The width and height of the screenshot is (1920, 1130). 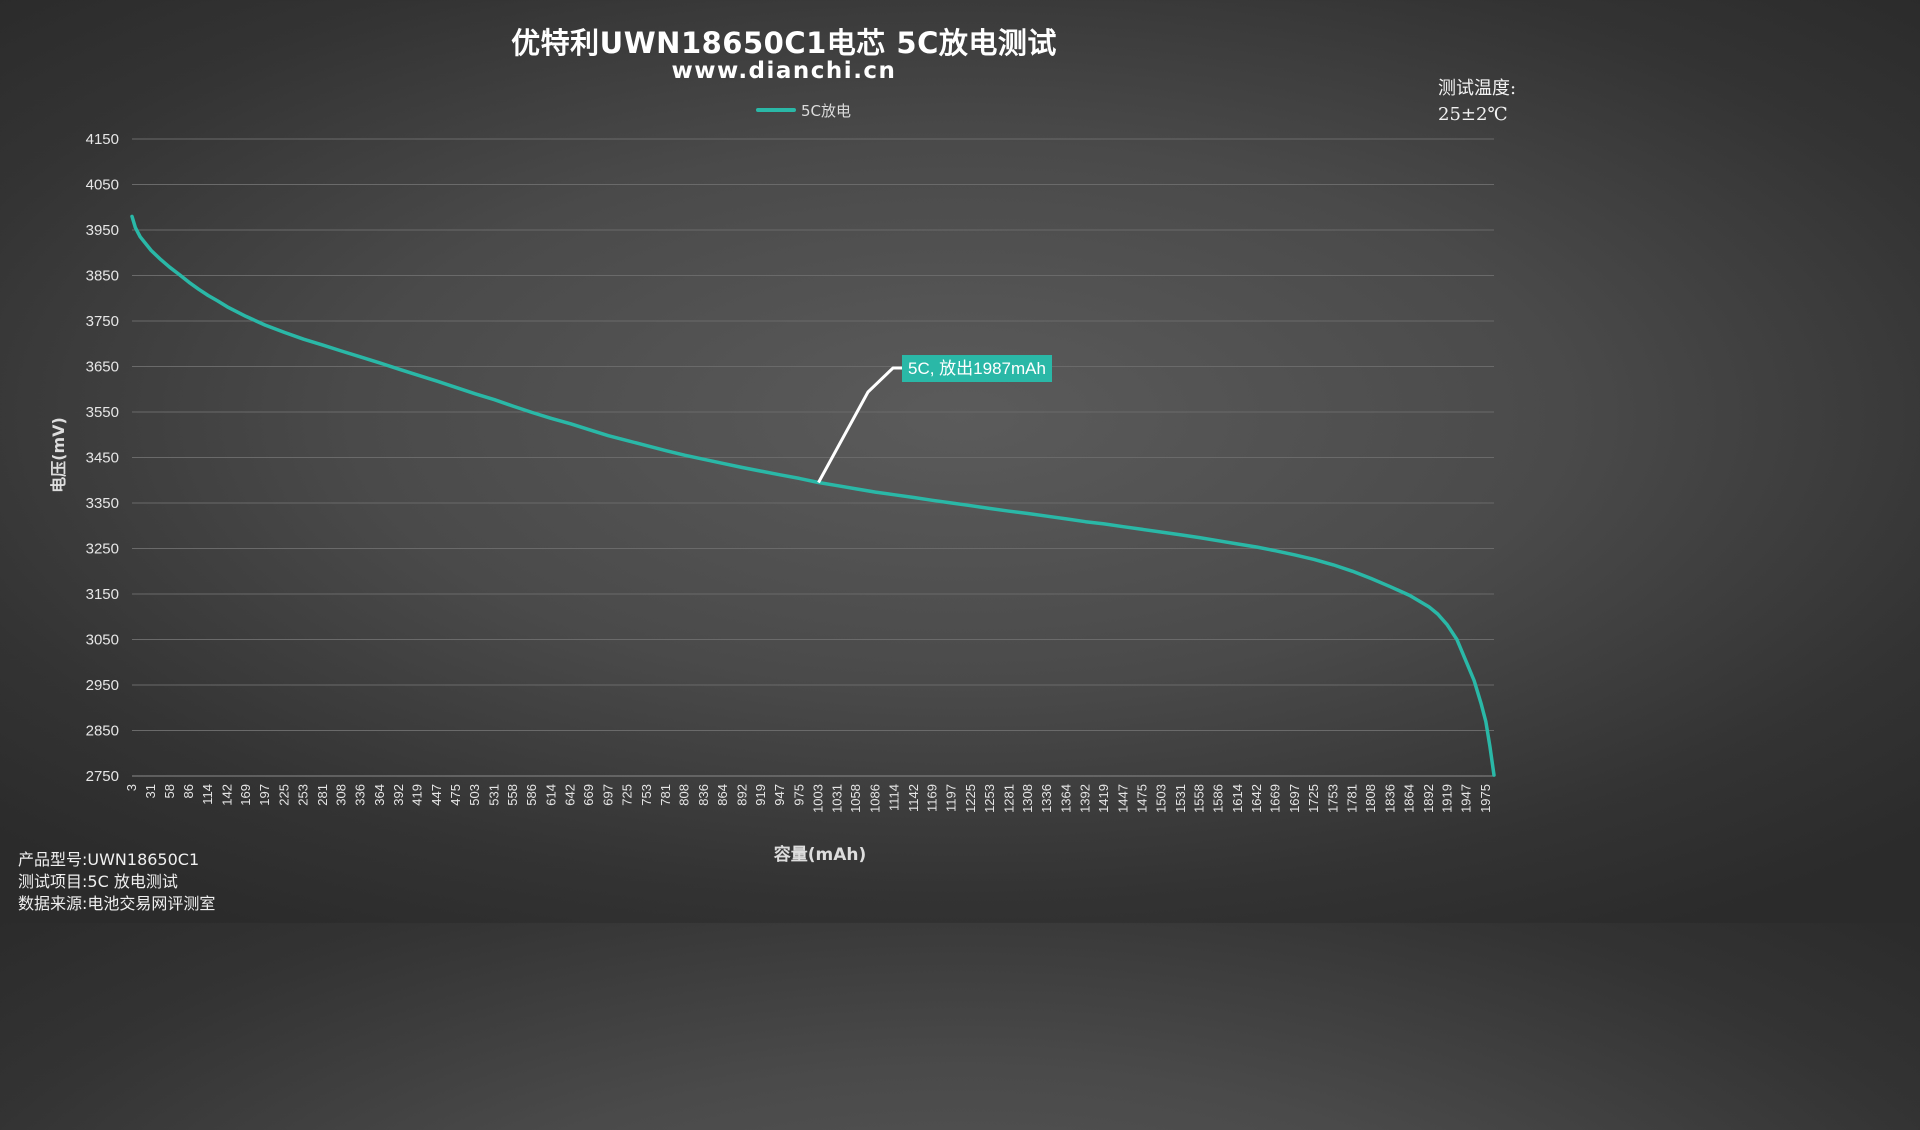 What do you see at coordinates (989, 798) in the screenshot?
I see `x-tick-label: 1253` at bounding box center [989, 798].